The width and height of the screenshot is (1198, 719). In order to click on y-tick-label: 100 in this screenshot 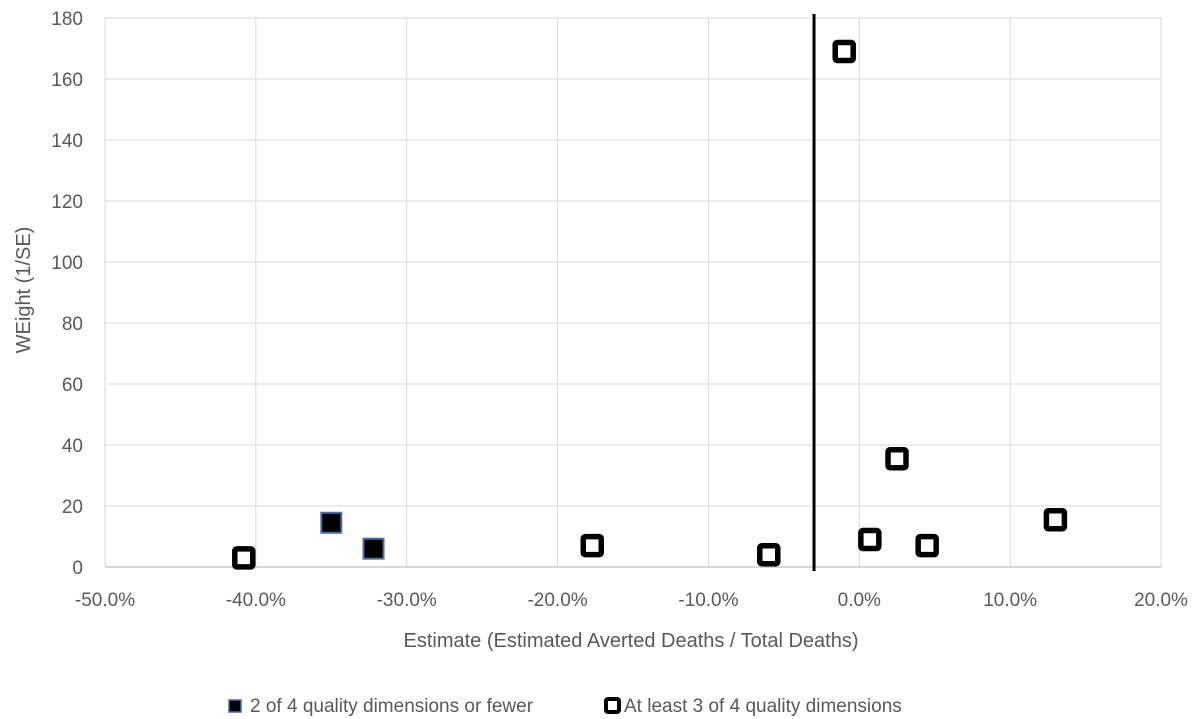, I will do `click(67, 263)`.